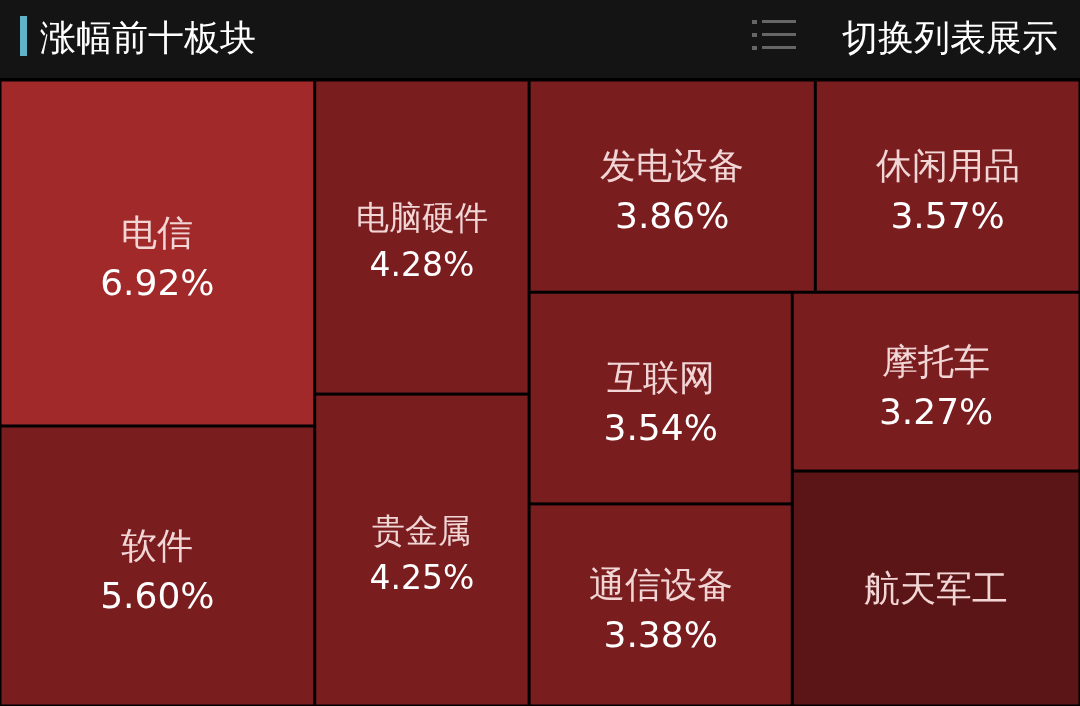  What do you see at coordinates (422, 265) in the screenshot?
I see `data-label: 4.28%` at bounding box center [422, 265].